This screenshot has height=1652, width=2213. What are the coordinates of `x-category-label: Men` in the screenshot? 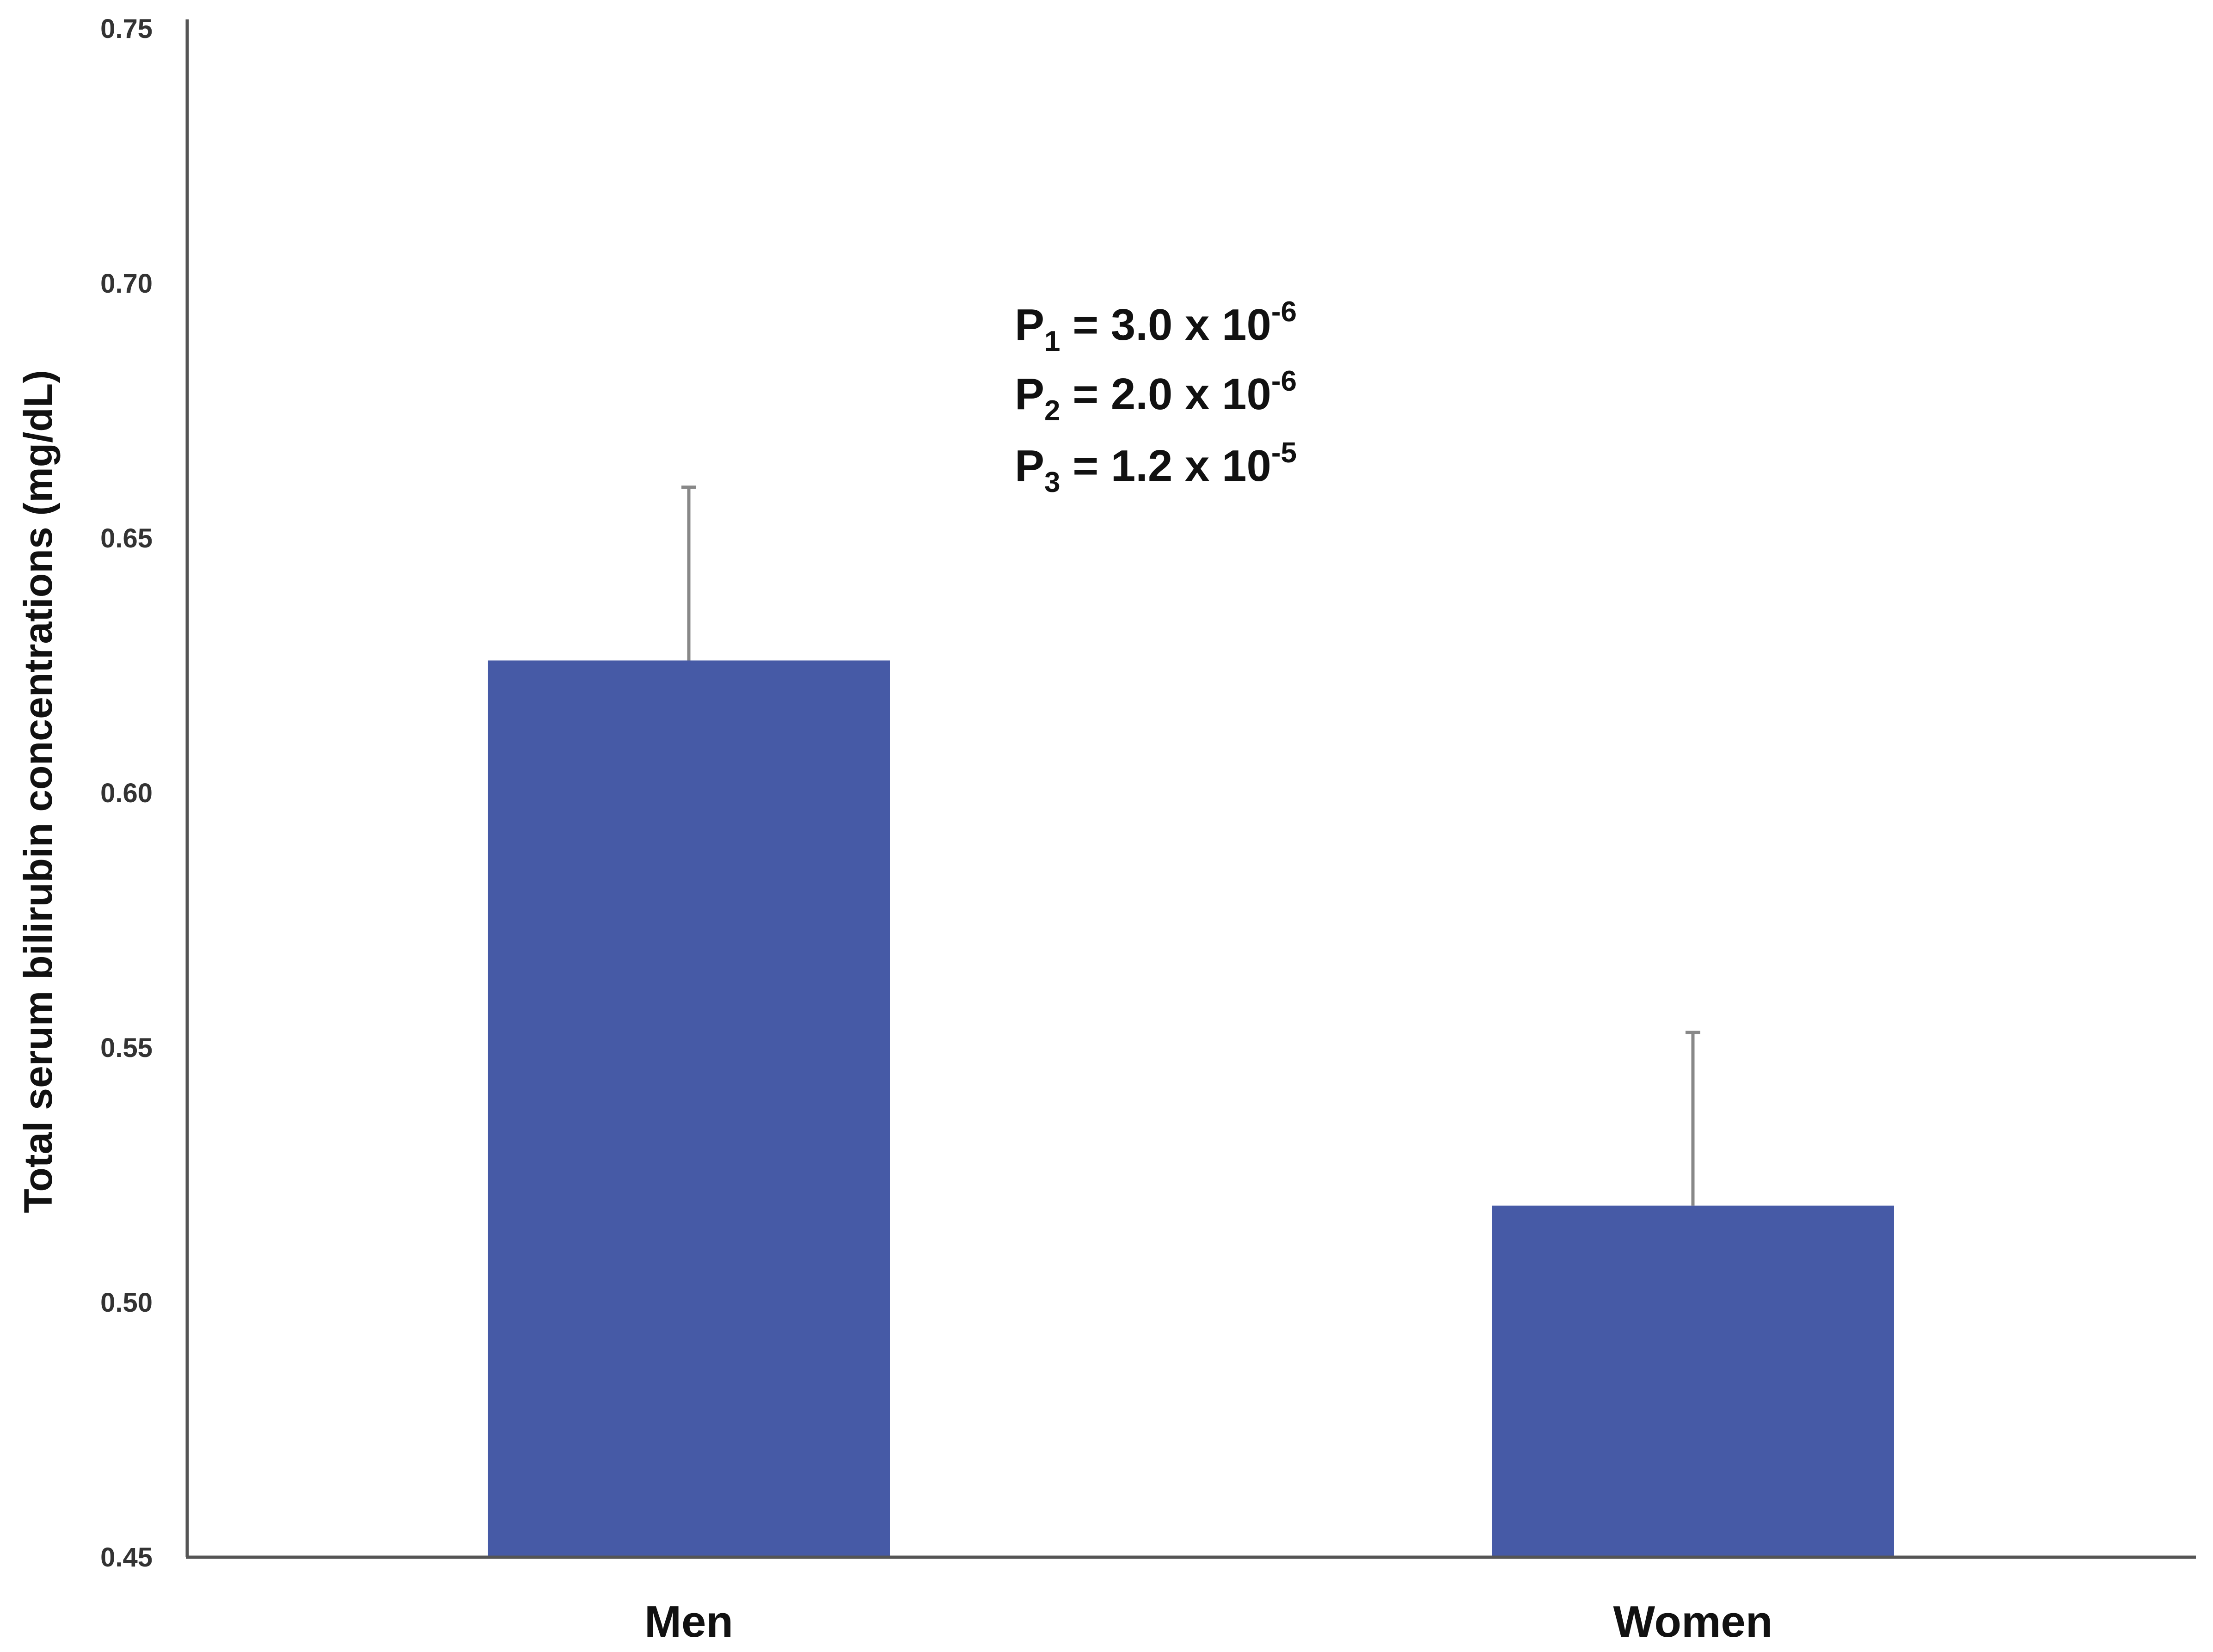 It's located at (688, 1621).